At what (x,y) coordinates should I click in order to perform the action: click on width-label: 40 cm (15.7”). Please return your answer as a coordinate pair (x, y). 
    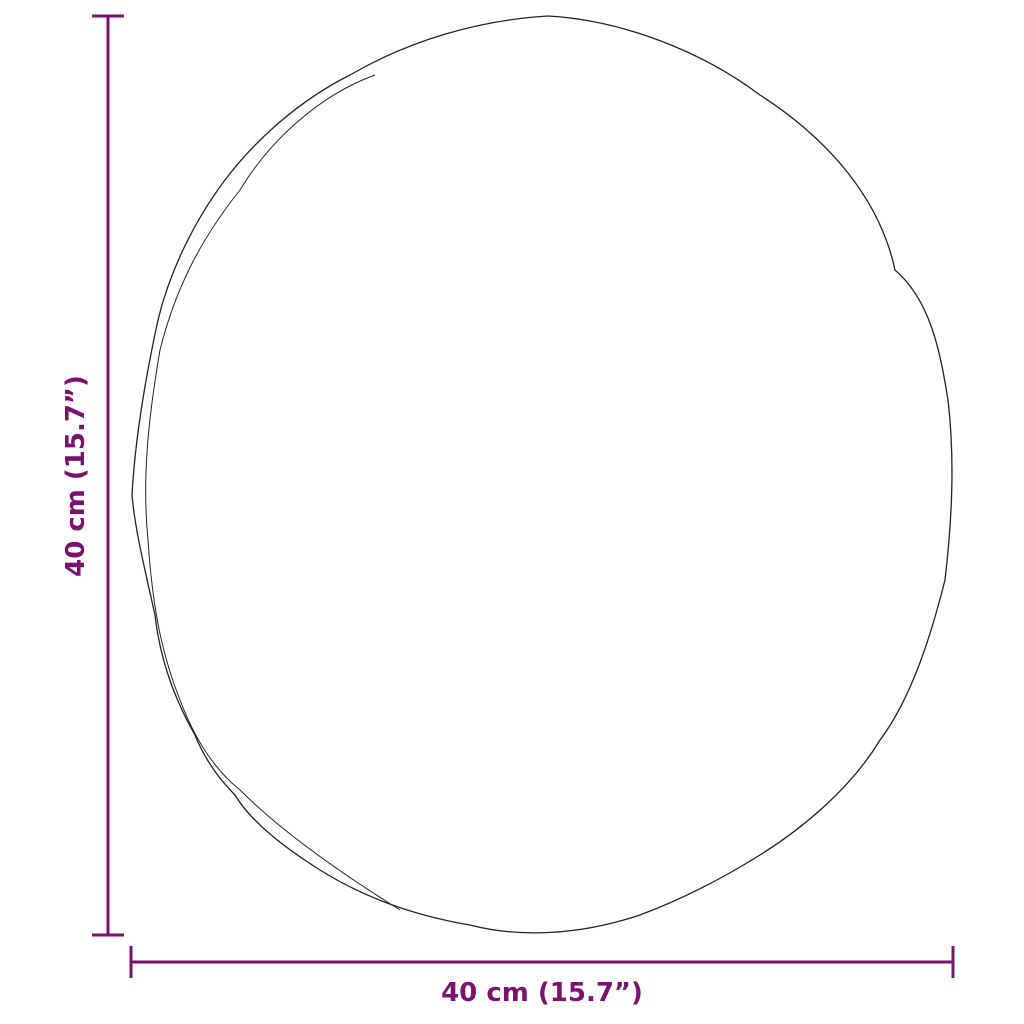
    Looking at the image, I should click on (542, 993).